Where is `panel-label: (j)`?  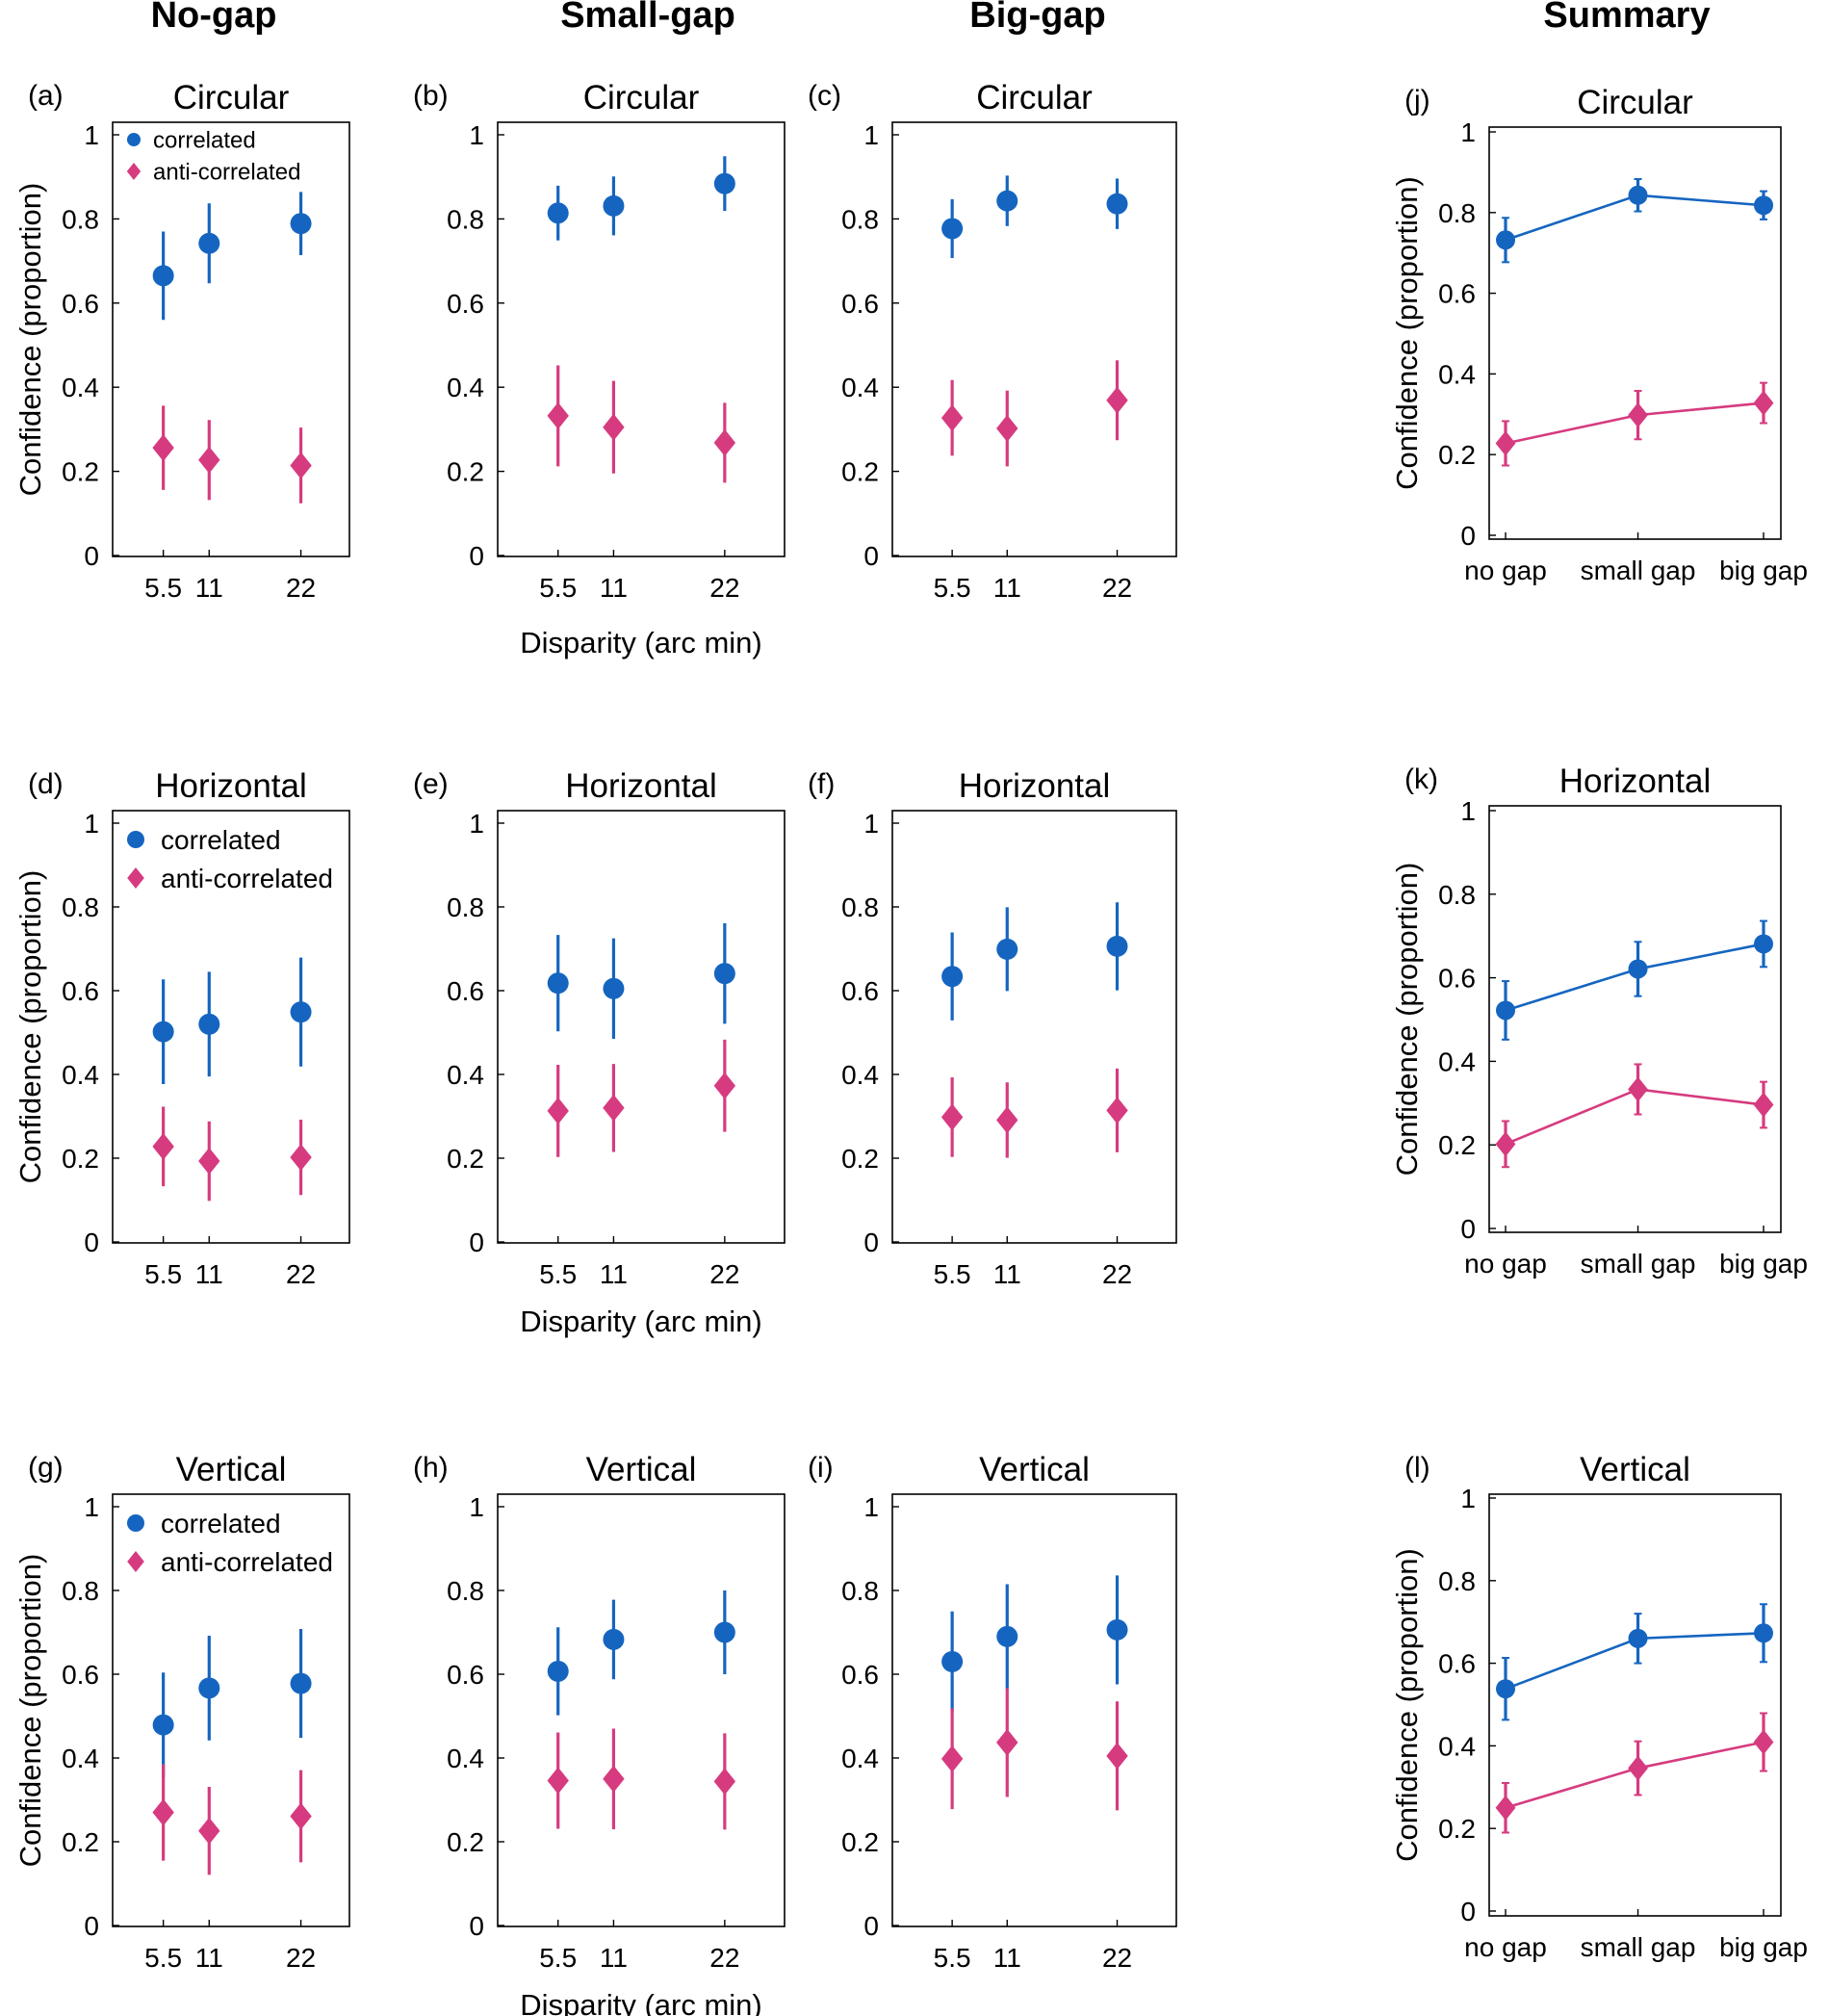
panel-label: (j) is located at coordinates (1417, 100).